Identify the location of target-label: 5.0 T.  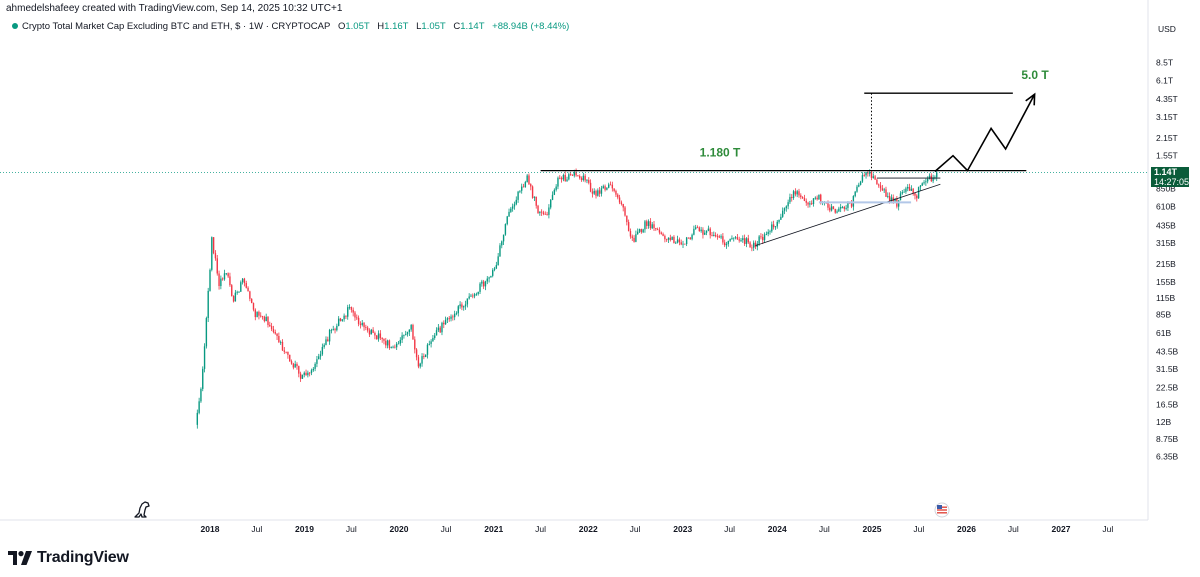
(1035, 75).